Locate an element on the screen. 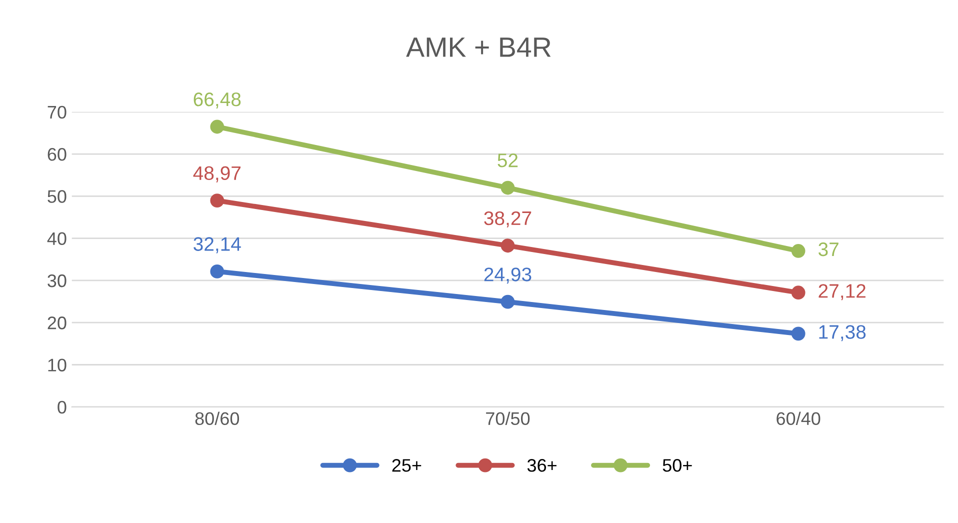 Image resolution: width=958 pixels, height=523 pixels. data-label: 37 is located at coordinates (828, 249).